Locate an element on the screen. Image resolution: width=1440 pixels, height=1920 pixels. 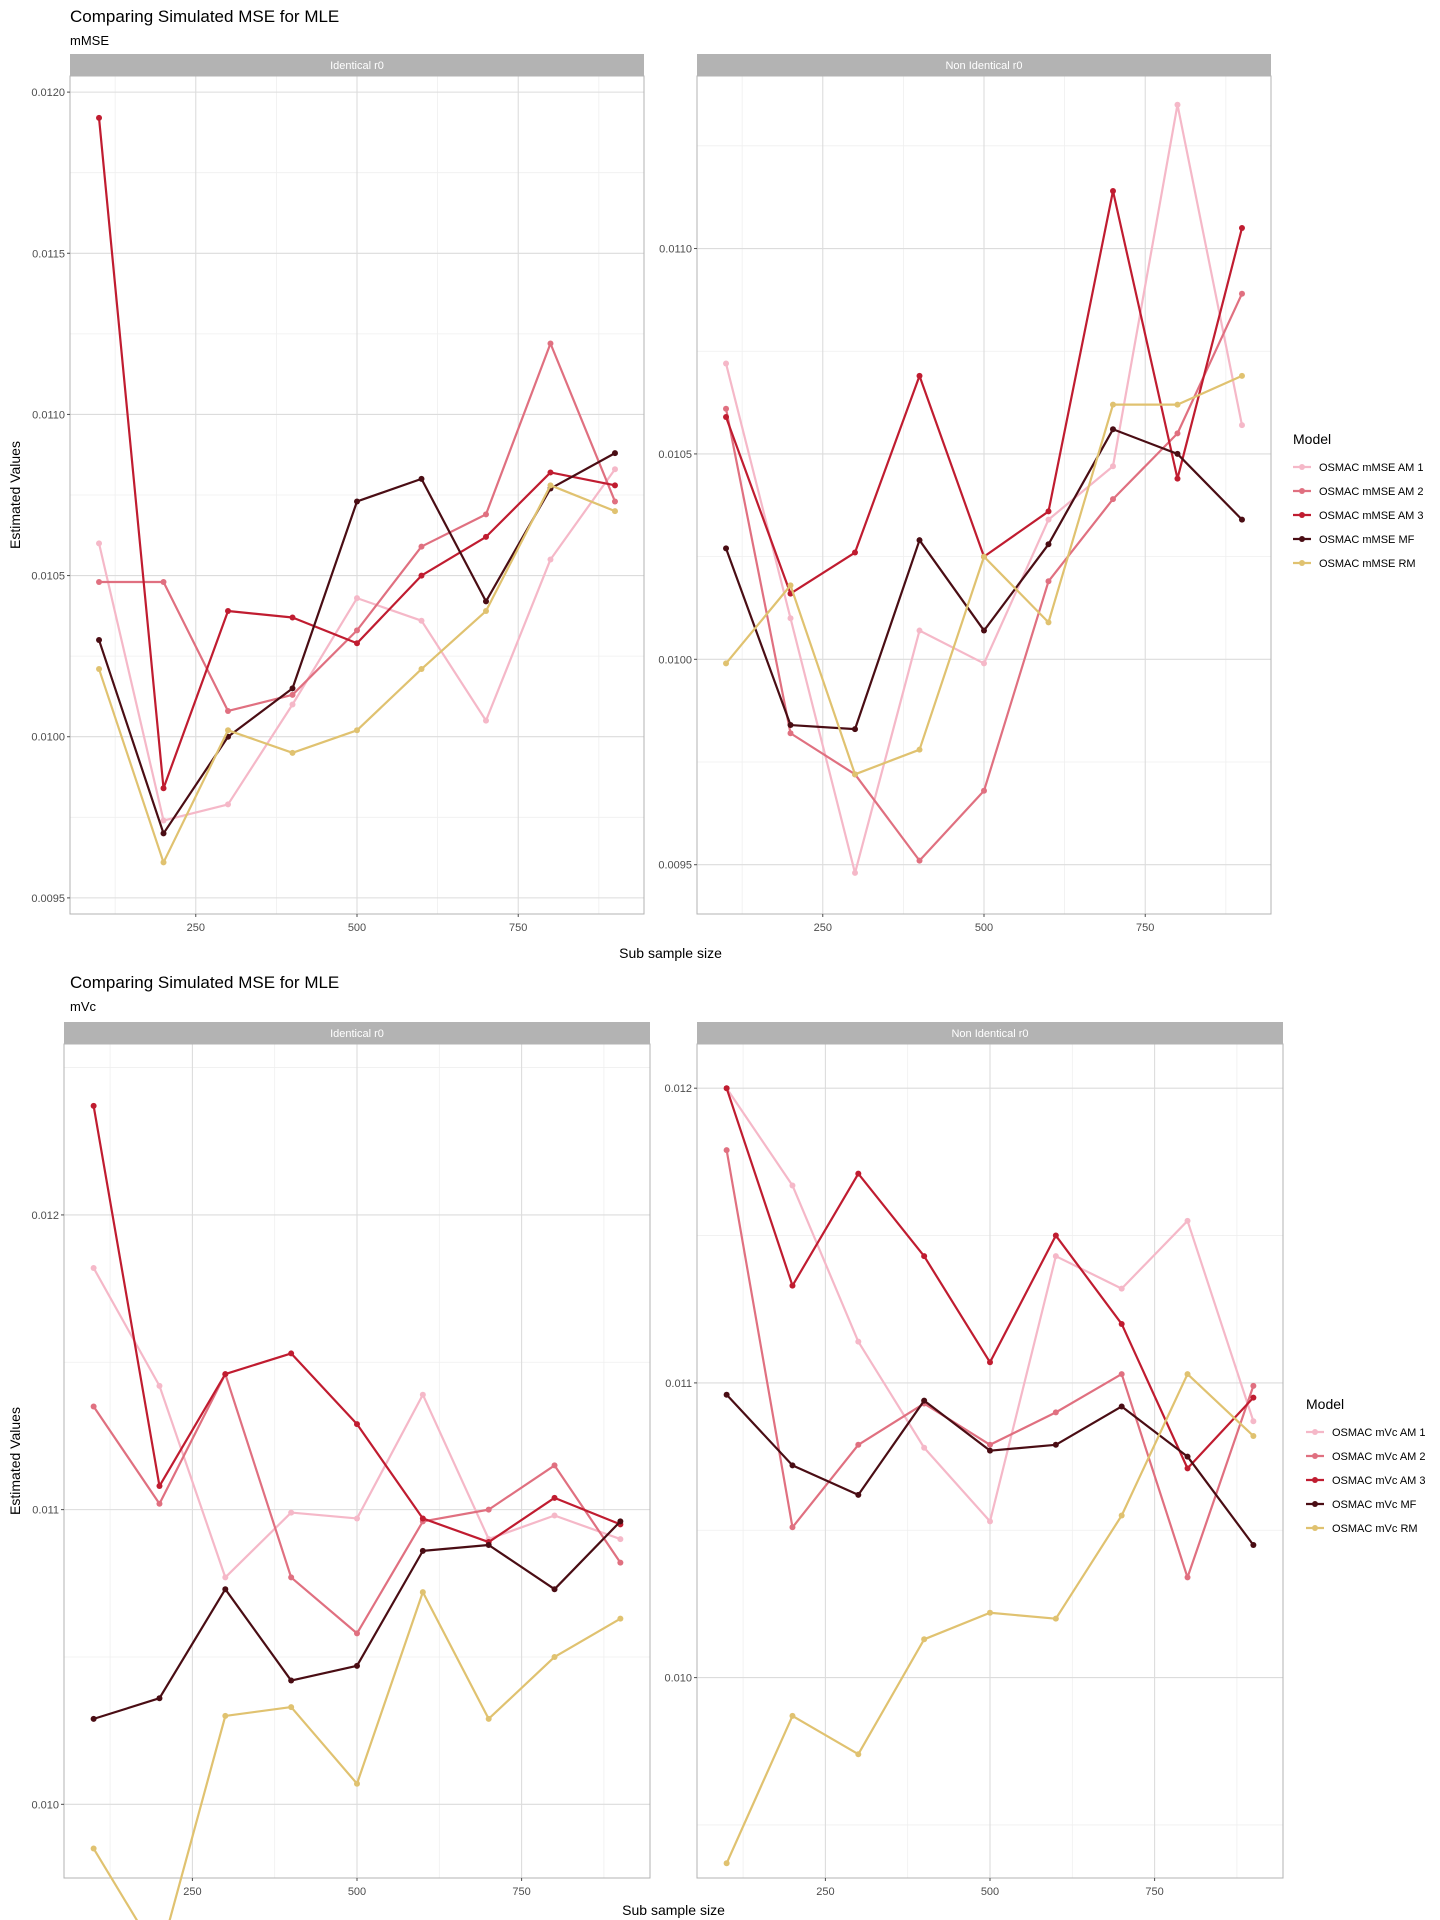
x-tick-label: 750 is located at coordinates (521, 1892).